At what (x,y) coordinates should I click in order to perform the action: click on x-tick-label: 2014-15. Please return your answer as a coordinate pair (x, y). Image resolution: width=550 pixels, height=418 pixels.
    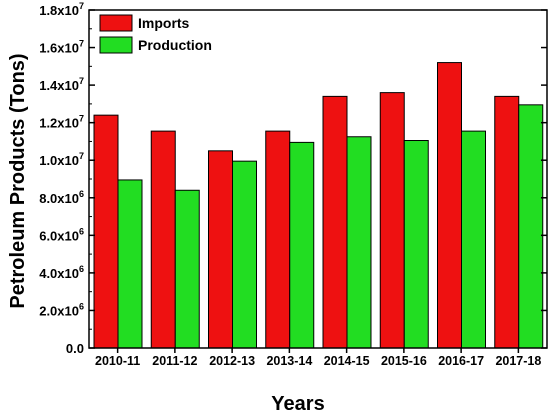
    Looking at the image, I should click on (347, 361).